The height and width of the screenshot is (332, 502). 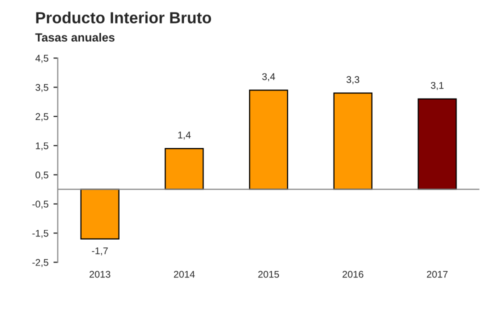 What do you see at coordinates (437, 86) in the screenshot?
I see `data-label: 3,1` at bounding box center [437, 86].